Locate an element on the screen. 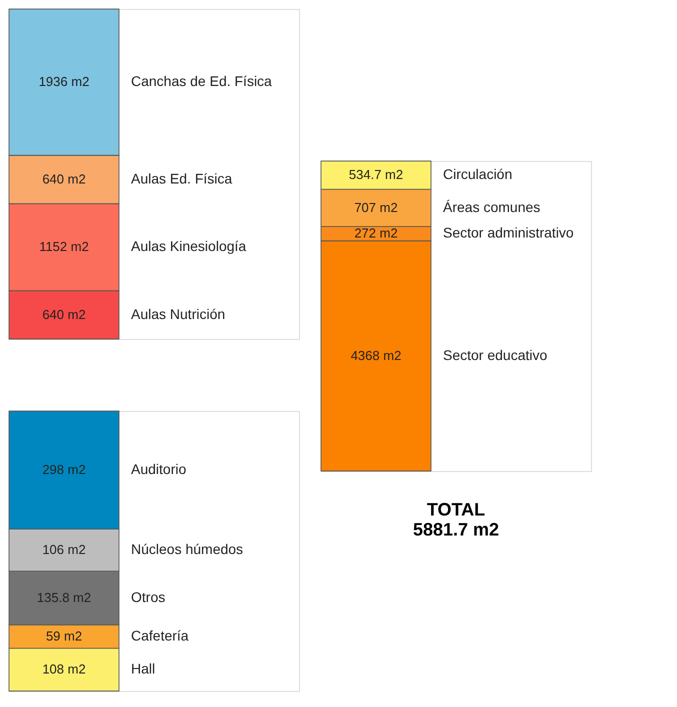  series-label: Auditorio is located at coordinates (158, 469).